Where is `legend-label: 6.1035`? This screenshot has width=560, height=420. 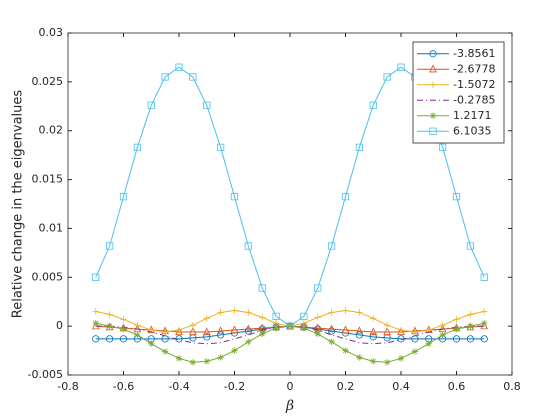 legend-label: 6.1035 is located at coordinates (472, 130).